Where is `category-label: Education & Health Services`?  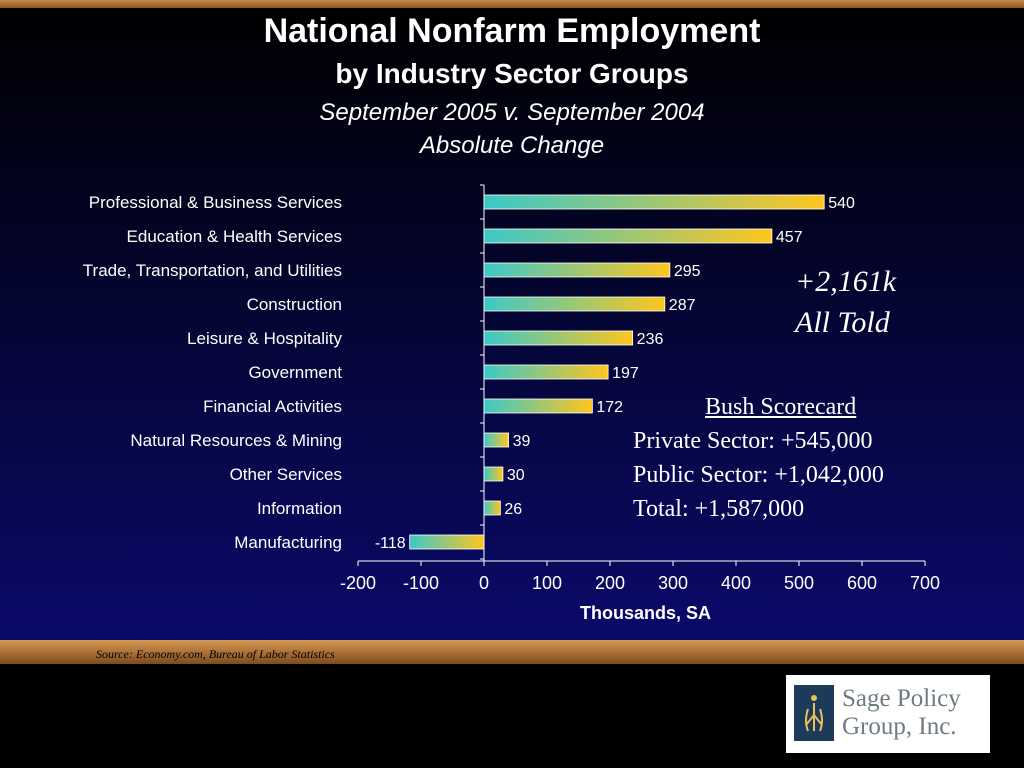 category-label: Education & Health Services is located at coordinates (234, 236).